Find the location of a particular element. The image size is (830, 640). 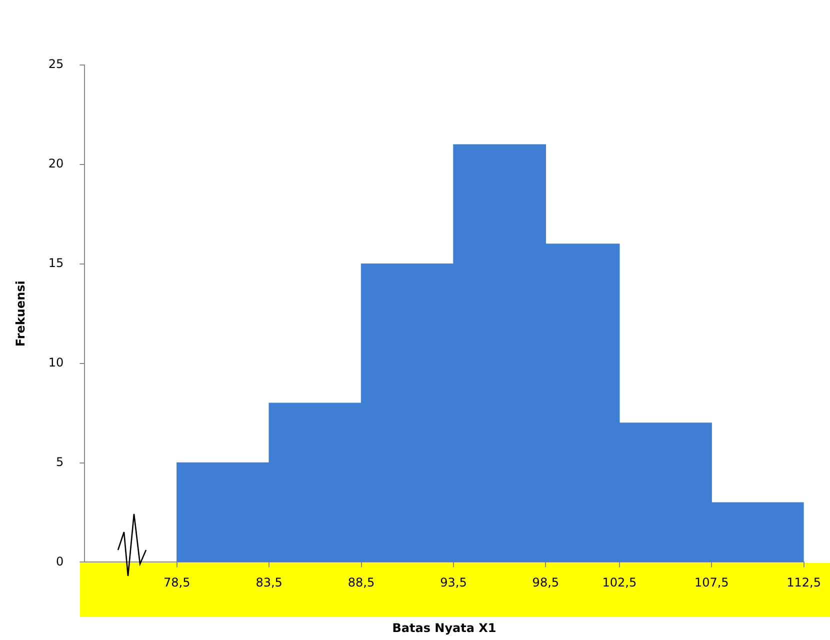

x-tick-label: 78,5 is located at coordinates (177, 583).